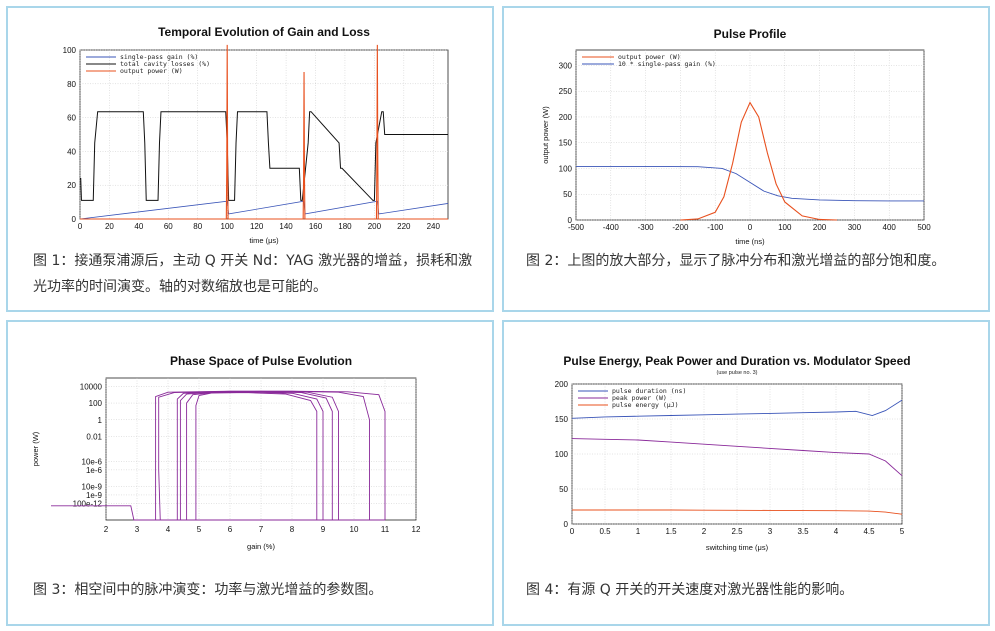 The width and height of the screenshot is (995, 631). I want to click on y-tick-label: 10000, so click(91, 386).